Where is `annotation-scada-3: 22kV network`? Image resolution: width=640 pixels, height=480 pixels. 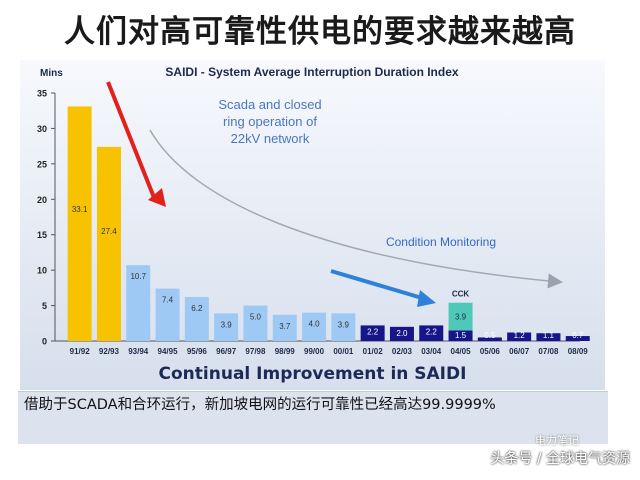
annotation-scada-3: 22kV network is located at coordinates (270, 138).